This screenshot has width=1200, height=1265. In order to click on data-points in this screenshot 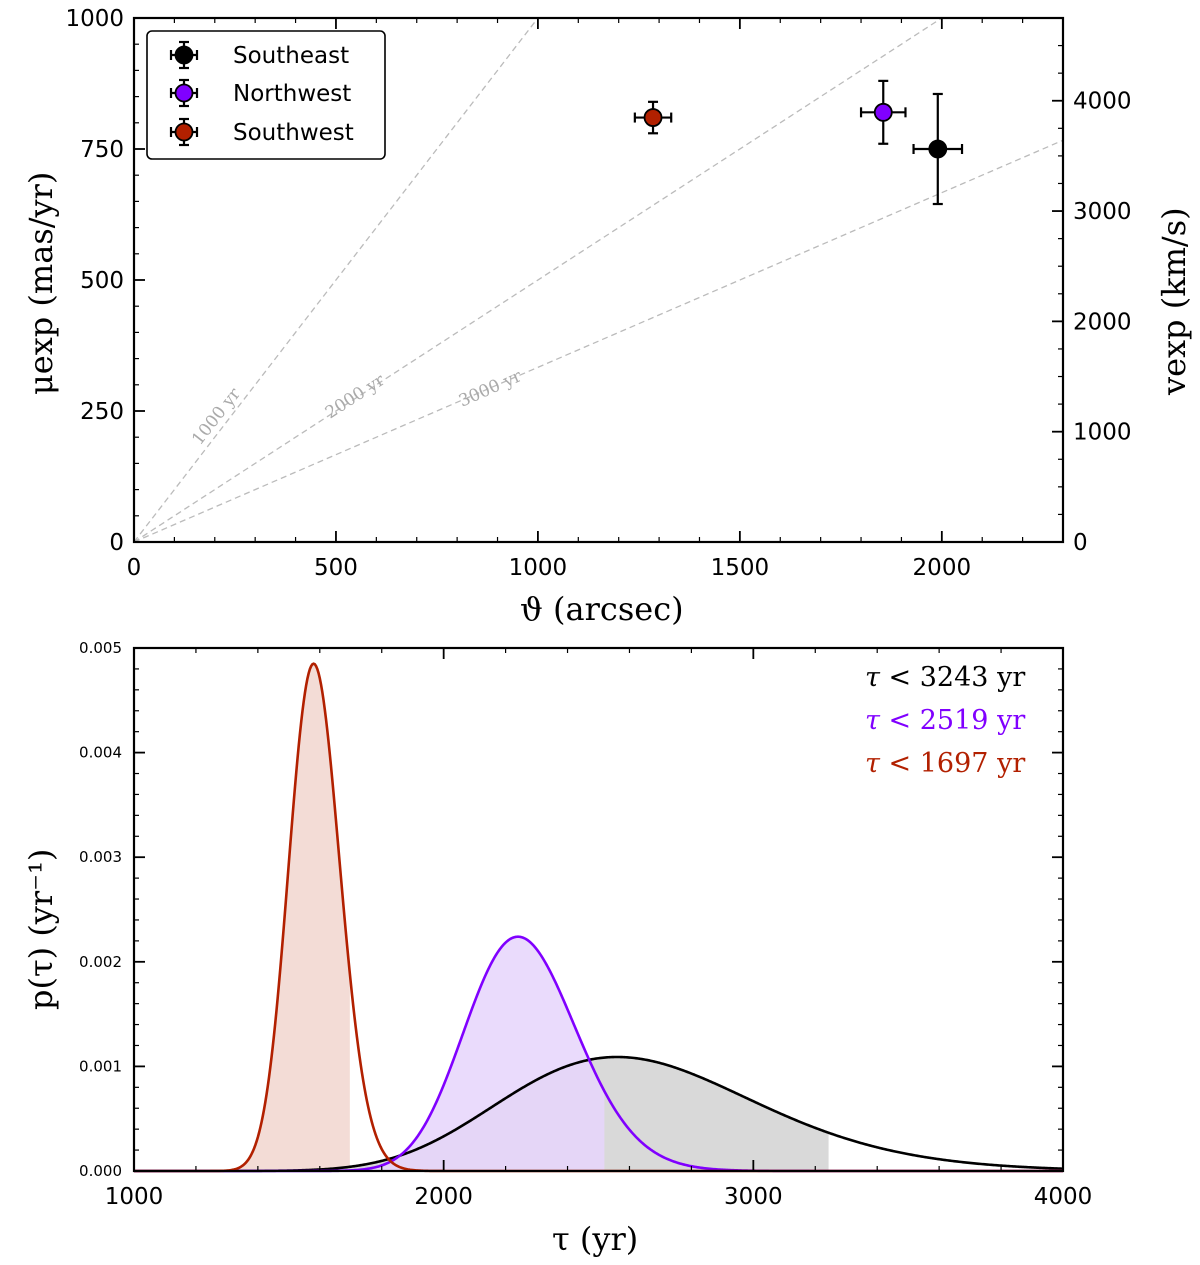, I will do `click(798, 142)`.